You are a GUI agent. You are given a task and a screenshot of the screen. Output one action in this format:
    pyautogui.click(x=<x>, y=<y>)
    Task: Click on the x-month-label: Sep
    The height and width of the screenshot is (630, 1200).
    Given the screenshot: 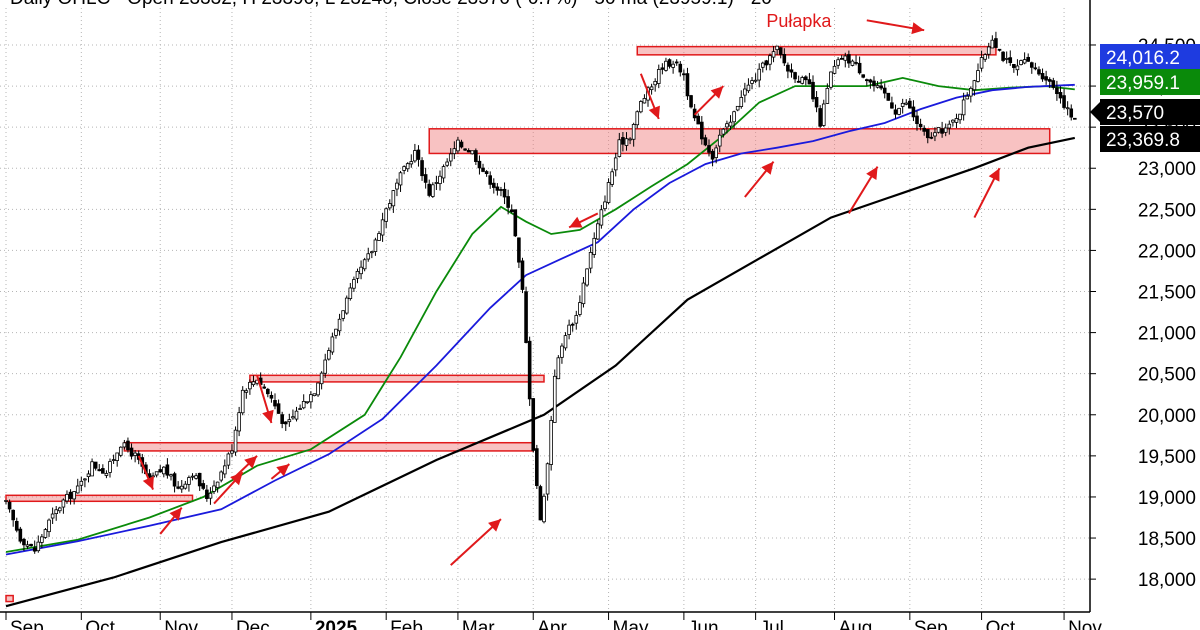 What is the action you would take?
    pyautogui.click(x=931, y=624)
    